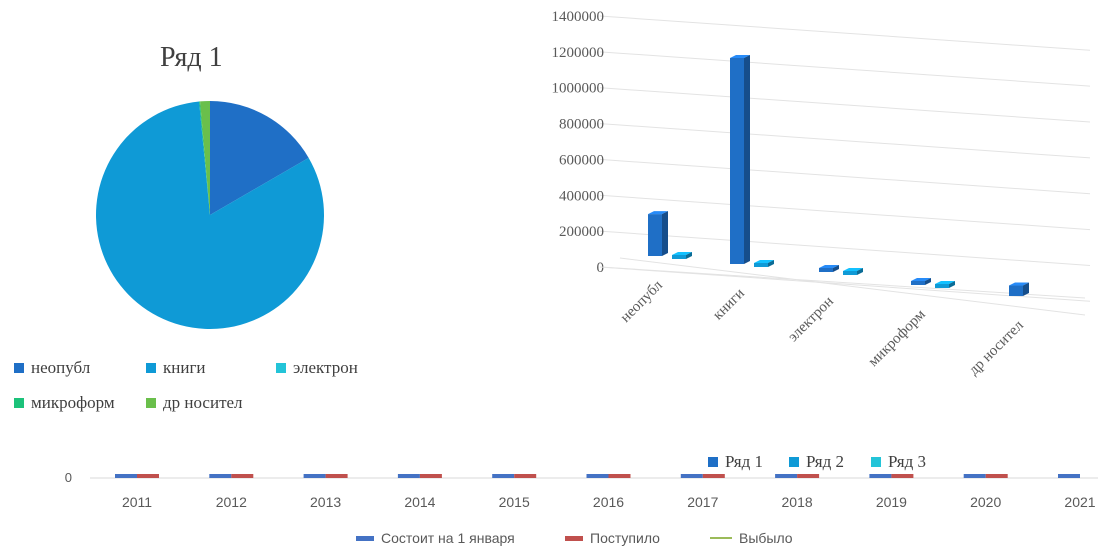 The image size is (1103, 547). What do you see at coordinates (325, 502) in the screenshot?
I see `year-x-tick-label: 2013` at bounding box center [325, 502].